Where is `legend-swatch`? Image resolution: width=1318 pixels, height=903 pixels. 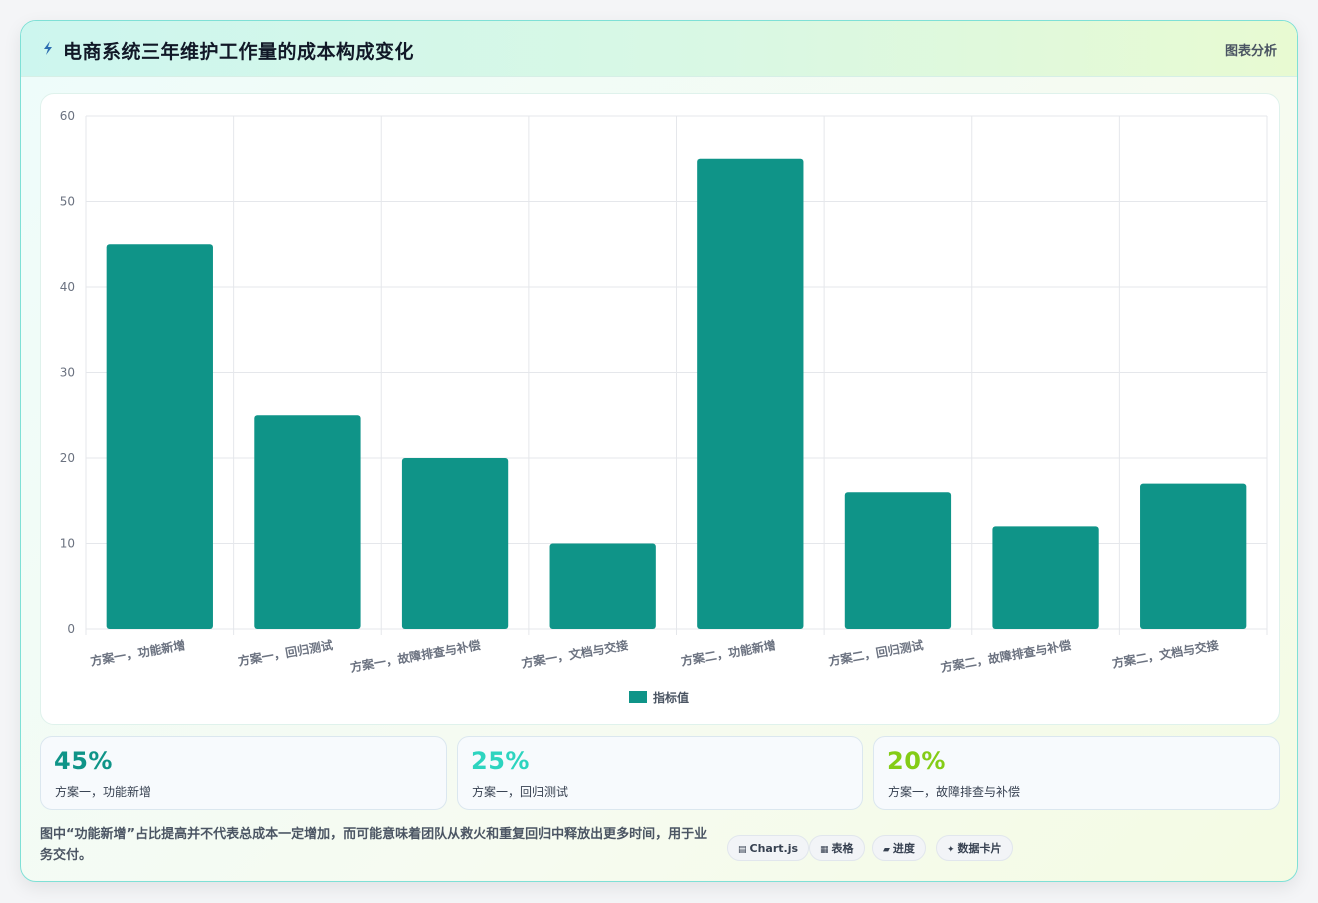 legend-swatch is located at coordinates (638, 697).